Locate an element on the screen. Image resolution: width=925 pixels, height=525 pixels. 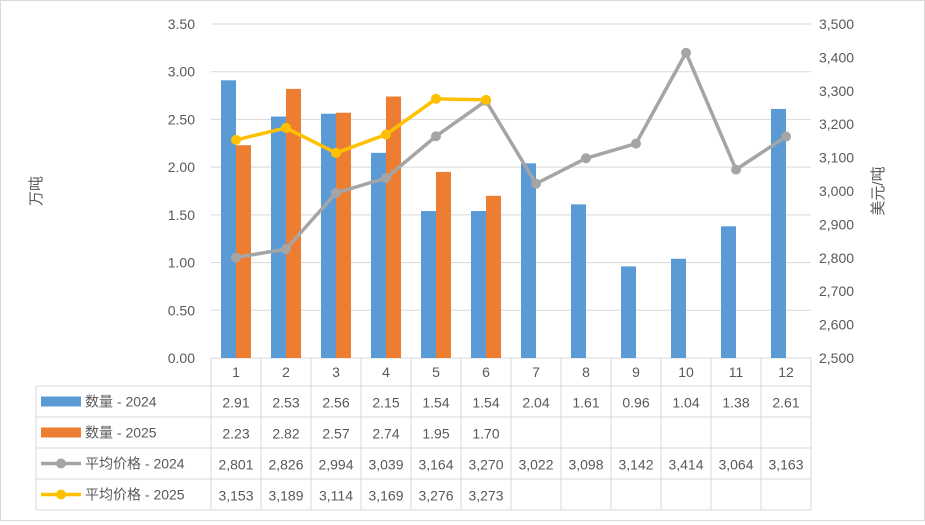
y2-tick-label: 3,500 is located at coordinates (836, 24).